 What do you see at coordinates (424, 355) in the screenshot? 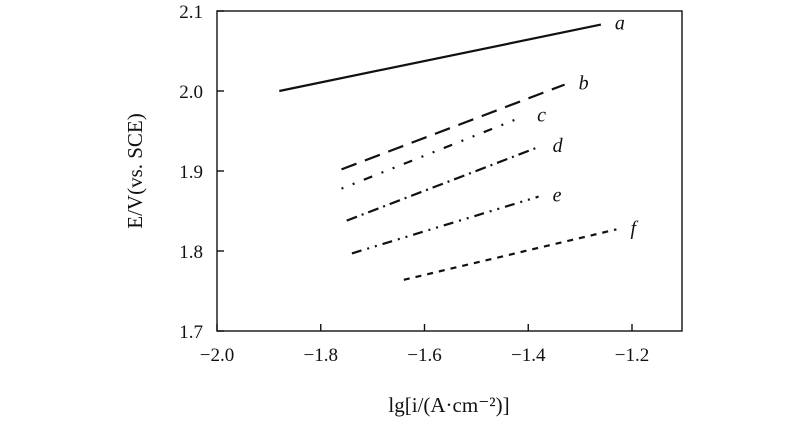
I see `x-tick-label: −1.6` at bounding box center [424, 355].